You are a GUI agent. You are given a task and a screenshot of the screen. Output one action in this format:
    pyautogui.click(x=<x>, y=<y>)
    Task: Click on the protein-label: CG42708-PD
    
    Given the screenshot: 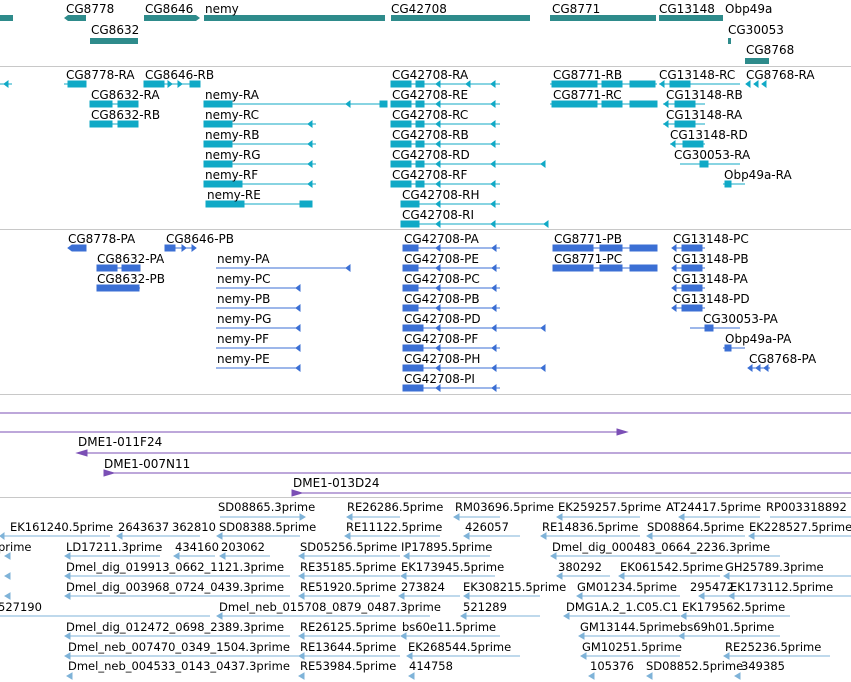 What is the action you would take?
    pyautogui.click(x=442, y=319)
    